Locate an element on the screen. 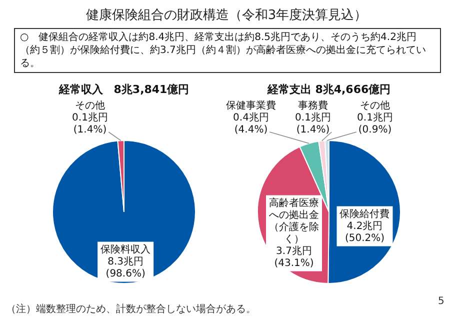 The height and width of the screenshot is (320, 453). text: （注）端数整理のため、計数が整合しない場合がある。 is located at coordinates (131, 309).